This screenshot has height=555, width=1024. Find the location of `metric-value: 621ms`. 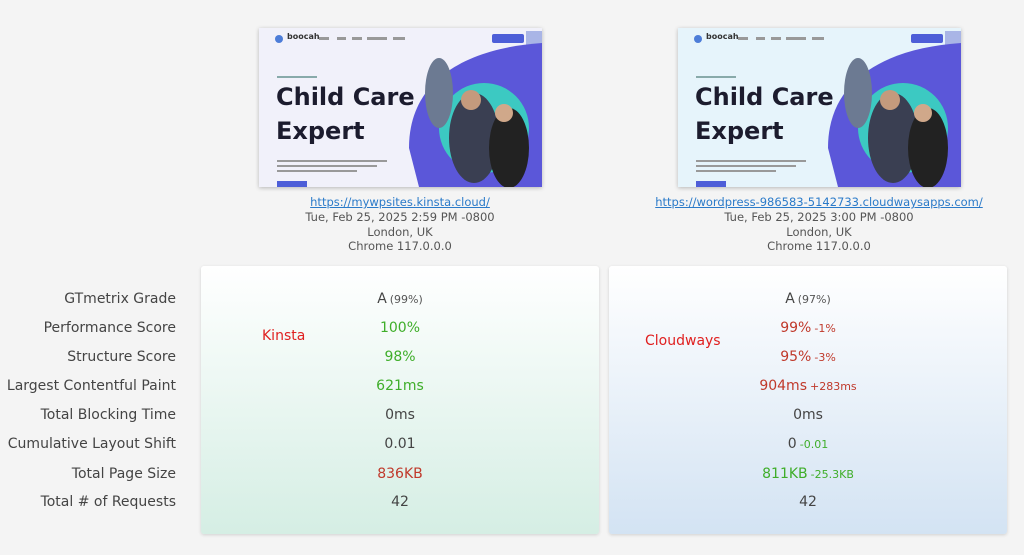

metric-value: 621ms is located at coordinates (400, 386).